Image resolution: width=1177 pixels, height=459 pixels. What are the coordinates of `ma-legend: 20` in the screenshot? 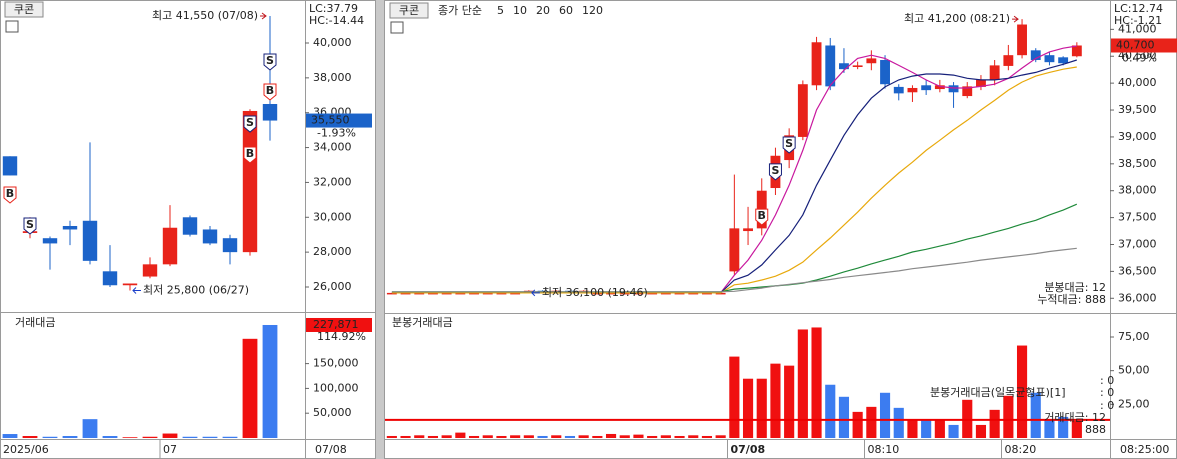 It's located at (543, 10).